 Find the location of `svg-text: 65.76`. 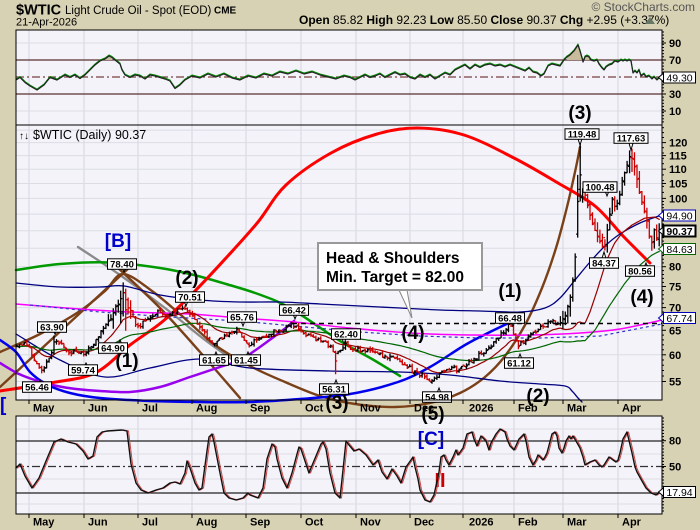

svg-text: 65.76 is located at coordinates (242, 317).